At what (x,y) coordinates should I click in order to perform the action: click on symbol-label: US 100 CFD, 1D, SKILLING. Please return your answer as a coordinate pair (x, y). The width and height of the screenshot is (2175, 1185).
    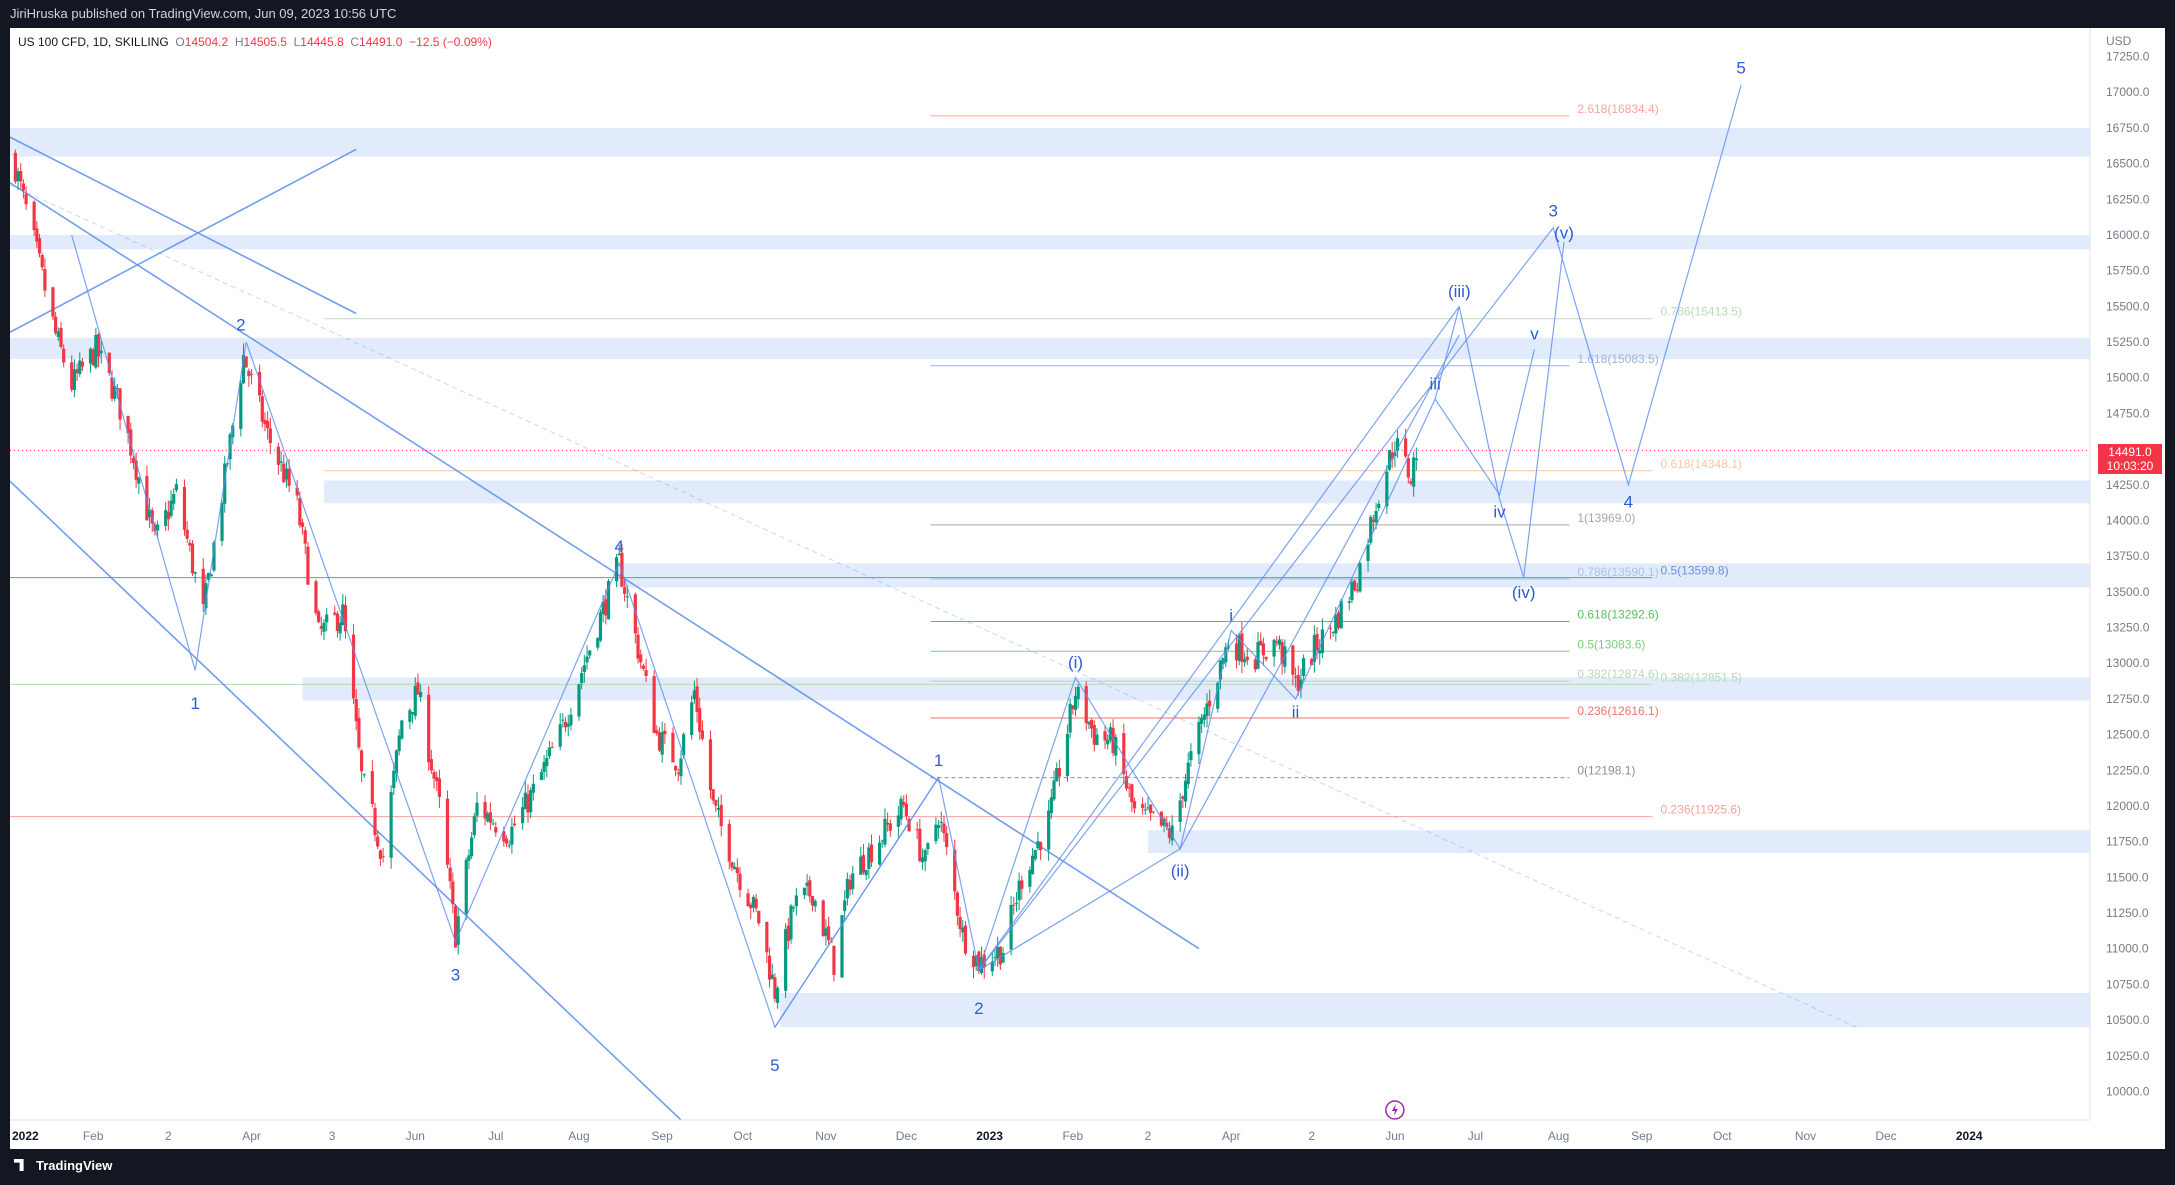
    Looking at the image, I should click on (93, 42).